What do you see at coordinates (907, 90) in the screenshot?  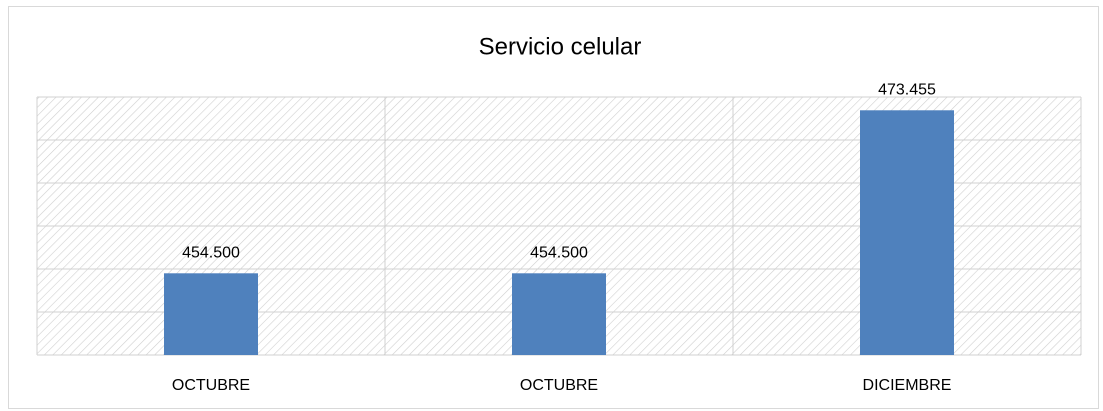 I see `data-label: 473.455` at bounding box center [907, 90].